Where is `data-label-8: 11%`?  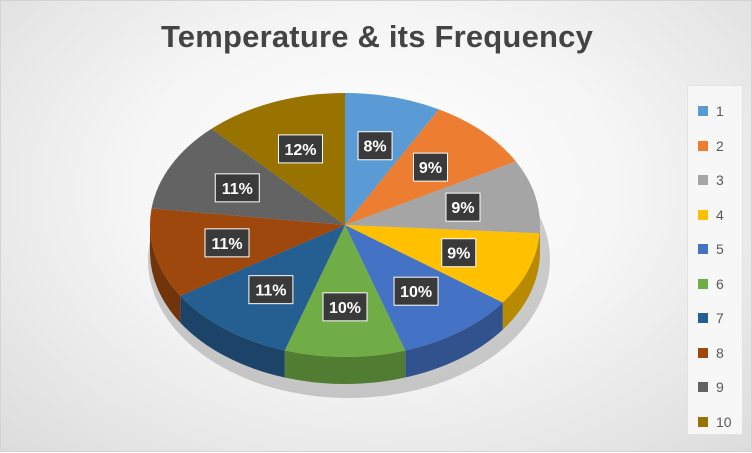 data-label-8: 11% is located at coordinates (227, 243).